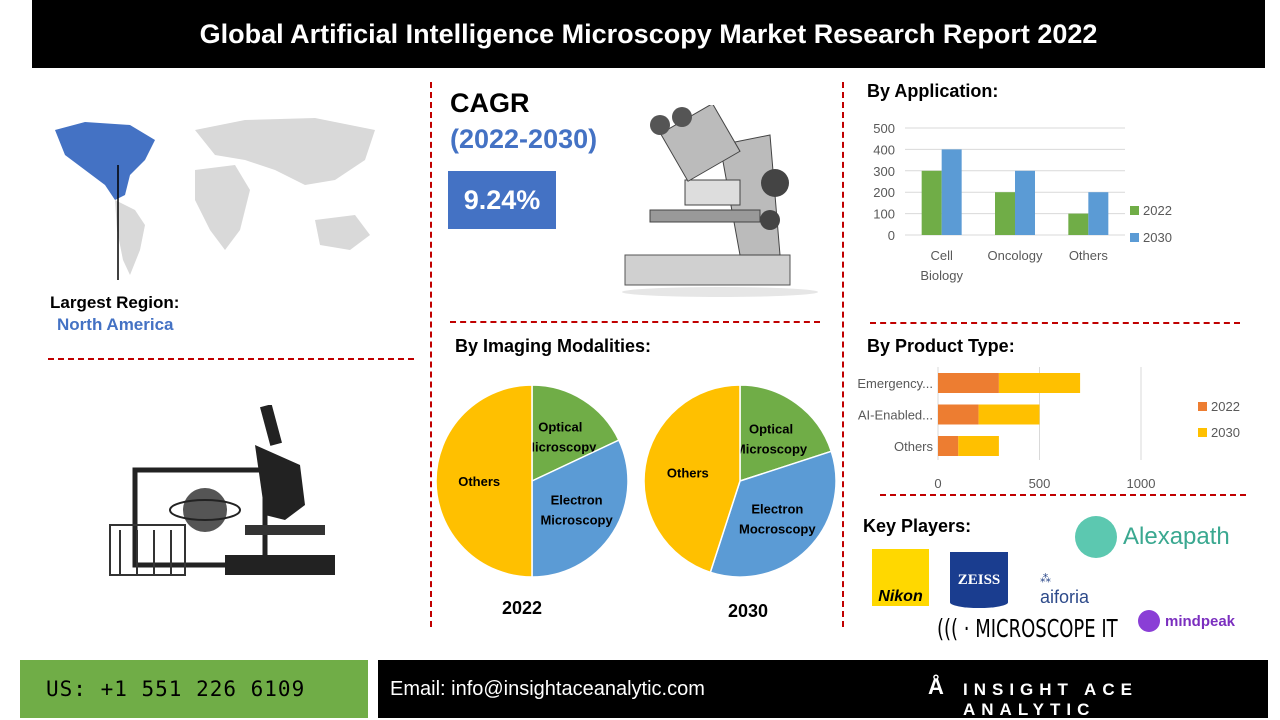 This screenshot has width=1280, height=720. What do you see at coordinates (342, 232) in the screenshot?
I see `australia-region` at bounding box center [342, 232].